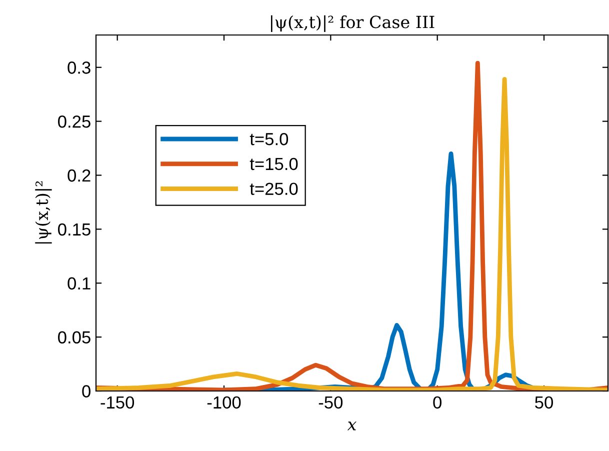 The height and width of the screenshot is (451, 609). Describe the element at coordinates (224, 402) in the screenshot. I see `x-tick-label: -100` at that location.